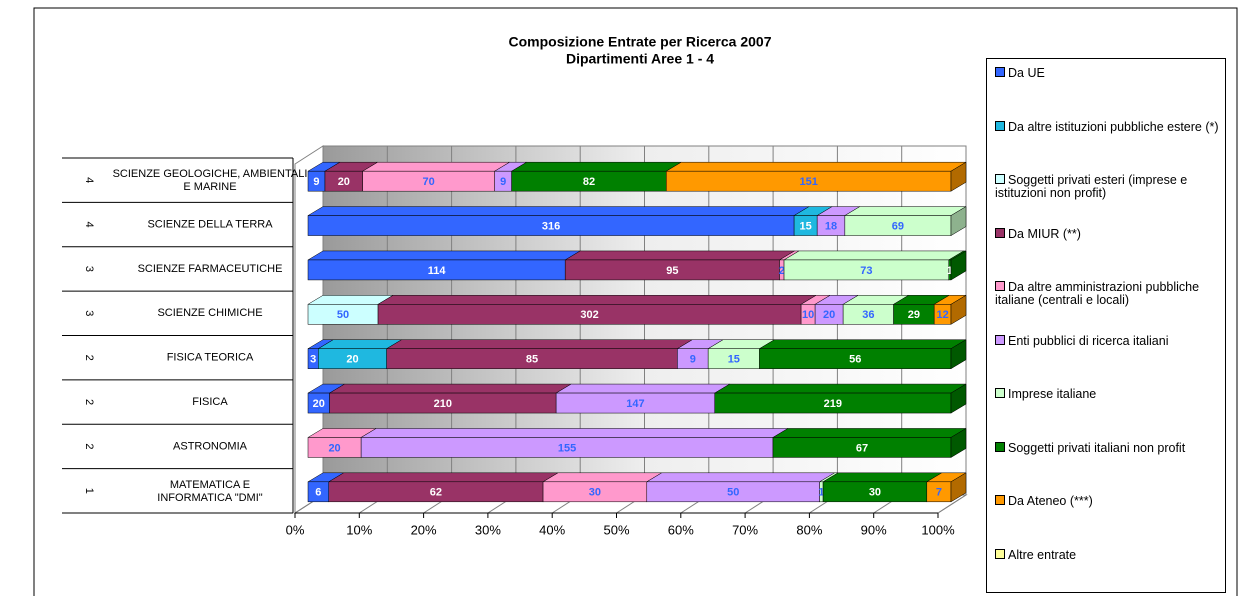 This screenshot has width=1239, height=596. I want to click on data-label: 147, so click(635, 404).